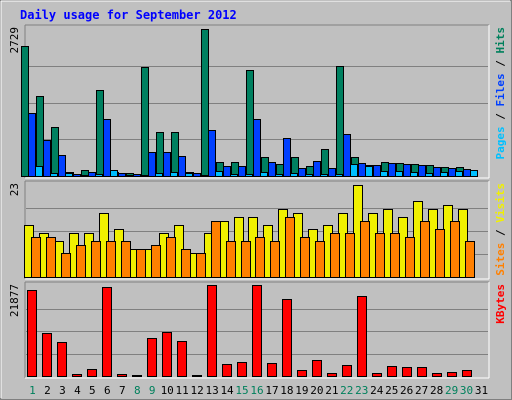 This screenshot has width=512, height=400. What do you see at coordinates (347, 155) in the screenshot?
I see `bar-hits-series1-day22` at bounding box center [347, 155].